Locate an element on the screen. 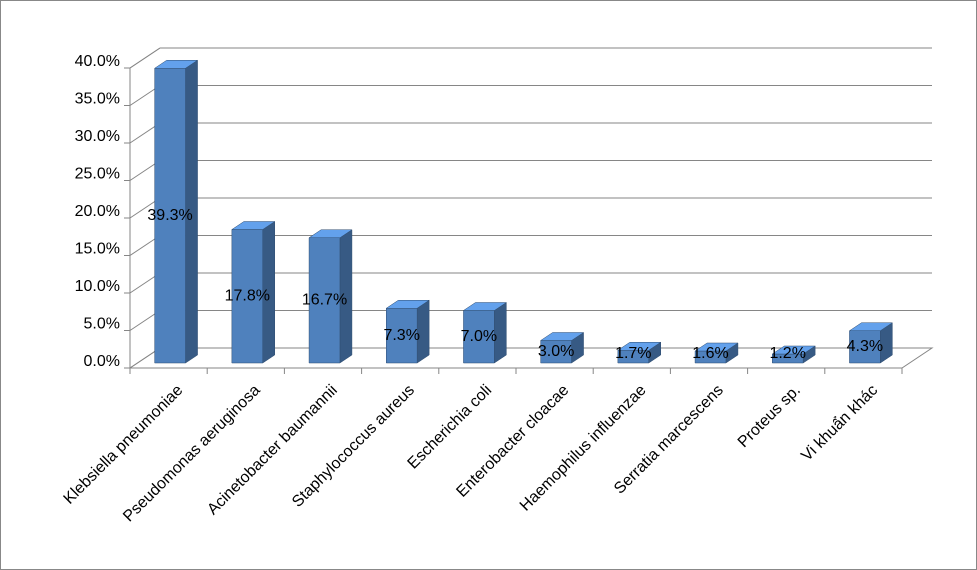 This screenshot has width=977, height=570. y-tick-label: 35.0% is located at coordinates (97, 99).